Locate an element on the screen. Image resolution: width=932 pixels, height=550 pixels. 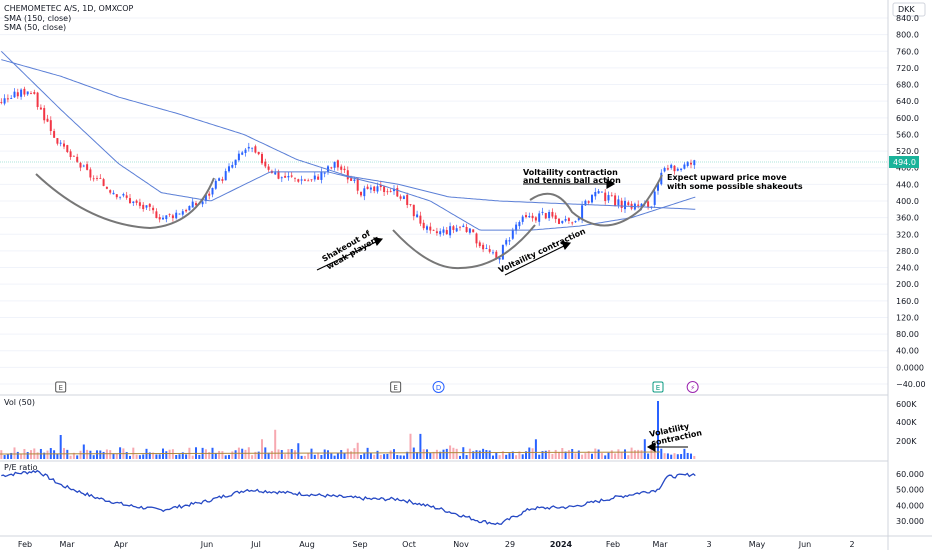
time-tick-label: Apr is located at coordinates (121, 544).